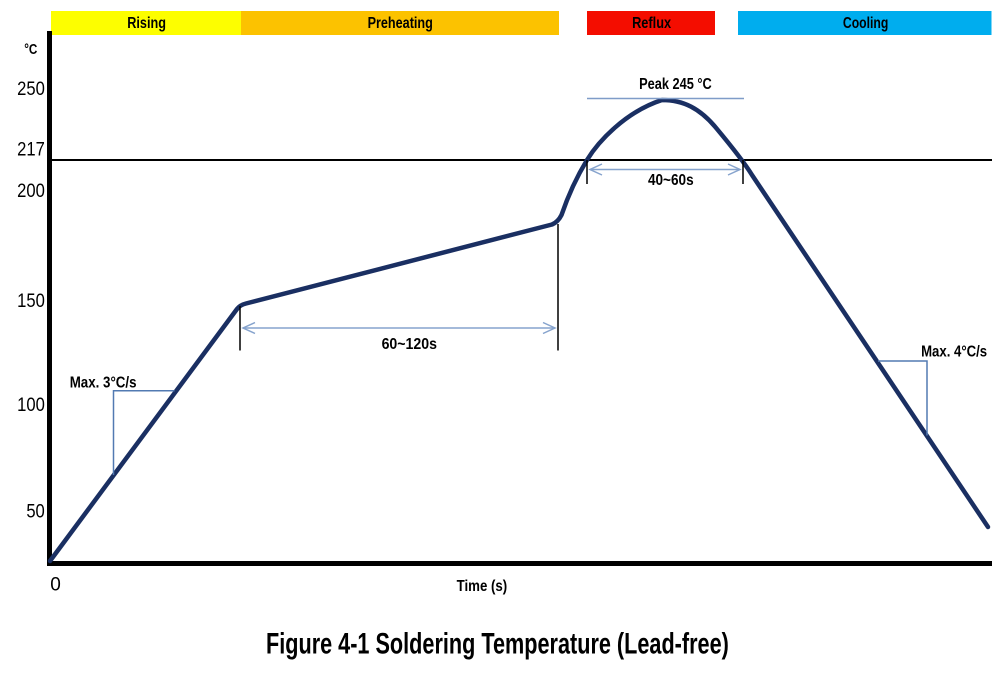 The height and width of the screenshot is (677, 1002). Describe the element at coordinates (31, 300) in the screenshot. I see `svg-text: 150` at that location.